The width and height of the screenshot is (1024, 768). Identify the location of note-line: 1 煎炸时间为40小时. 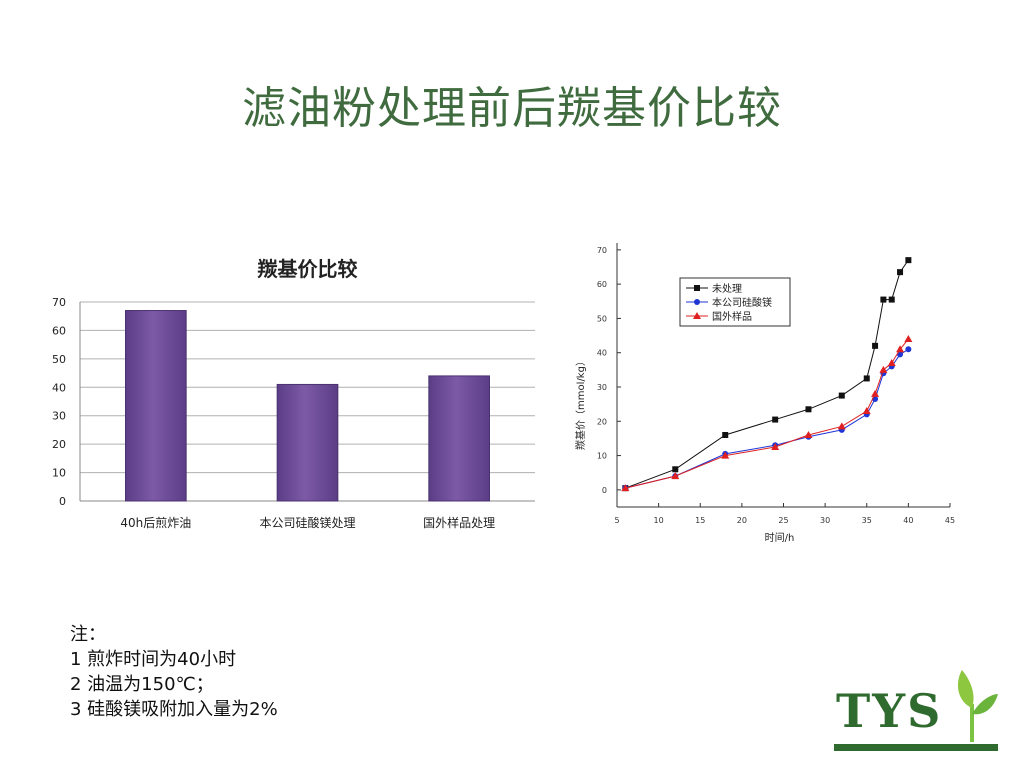
(153, 659).